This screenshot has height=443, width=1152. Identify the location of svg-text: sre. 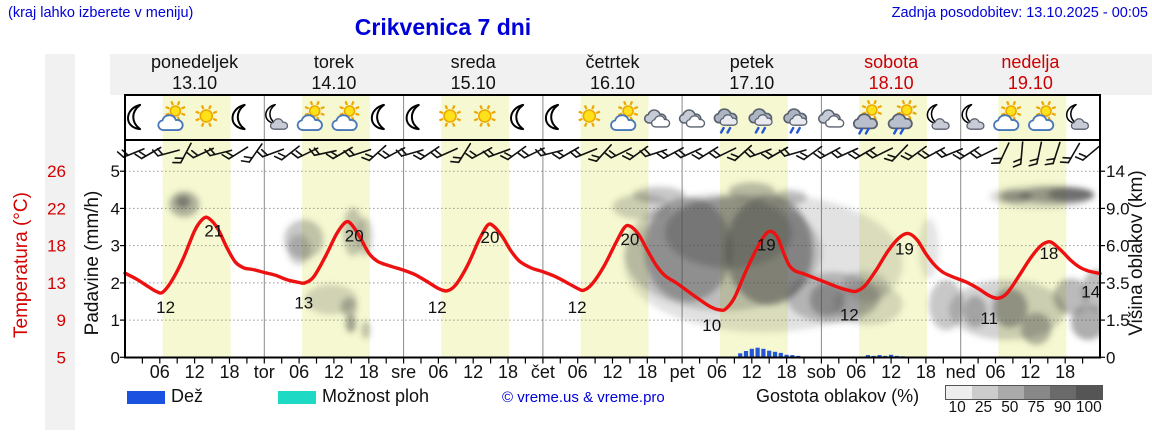
(403, 372).